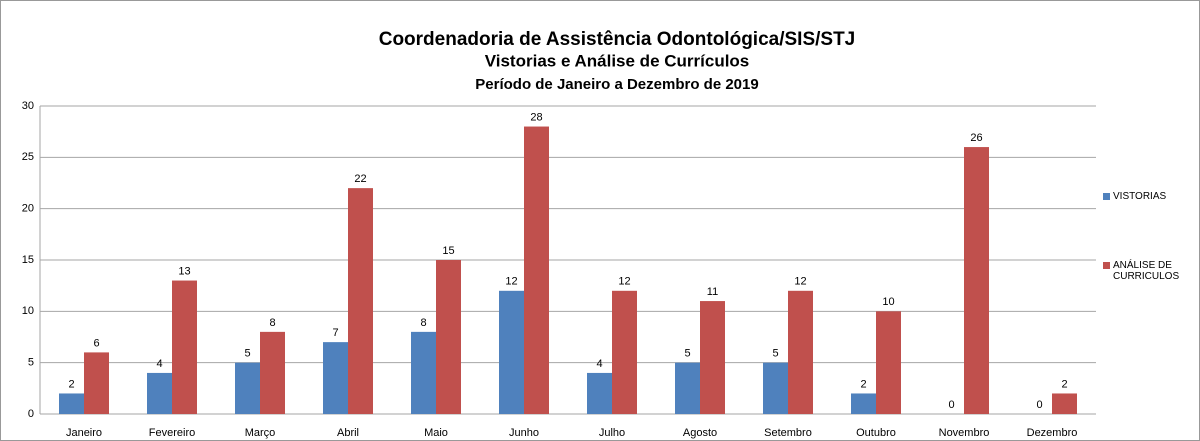 Image resolution: width=1200 pixels, height=441 pixels. I want to click on legend-item: ANÁLISE DE CURRICULOS, so click(1150, 271).